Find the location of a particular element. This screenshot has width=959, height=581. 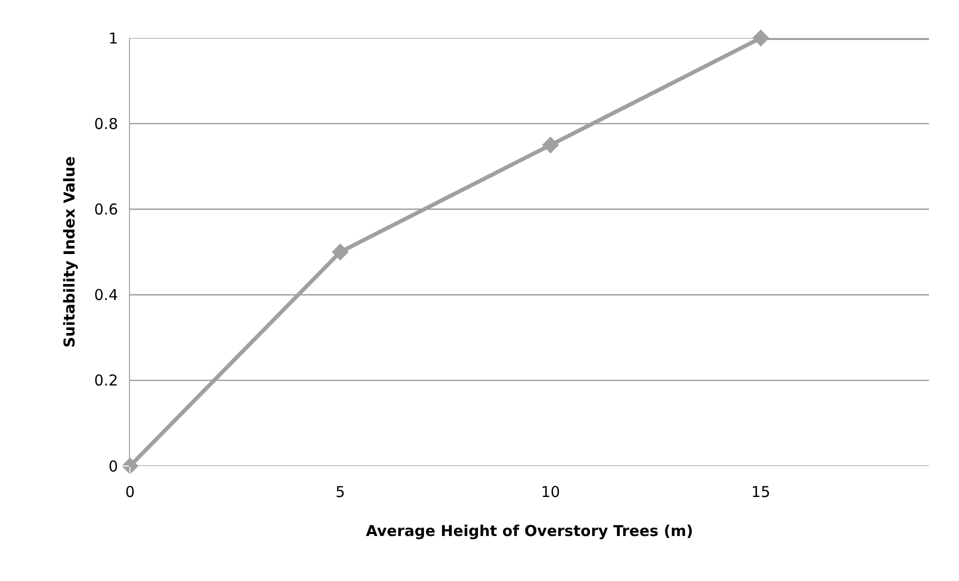

x-axis-title: Average Height of Overstory Trees (m) is located at coordinates (530, 531).